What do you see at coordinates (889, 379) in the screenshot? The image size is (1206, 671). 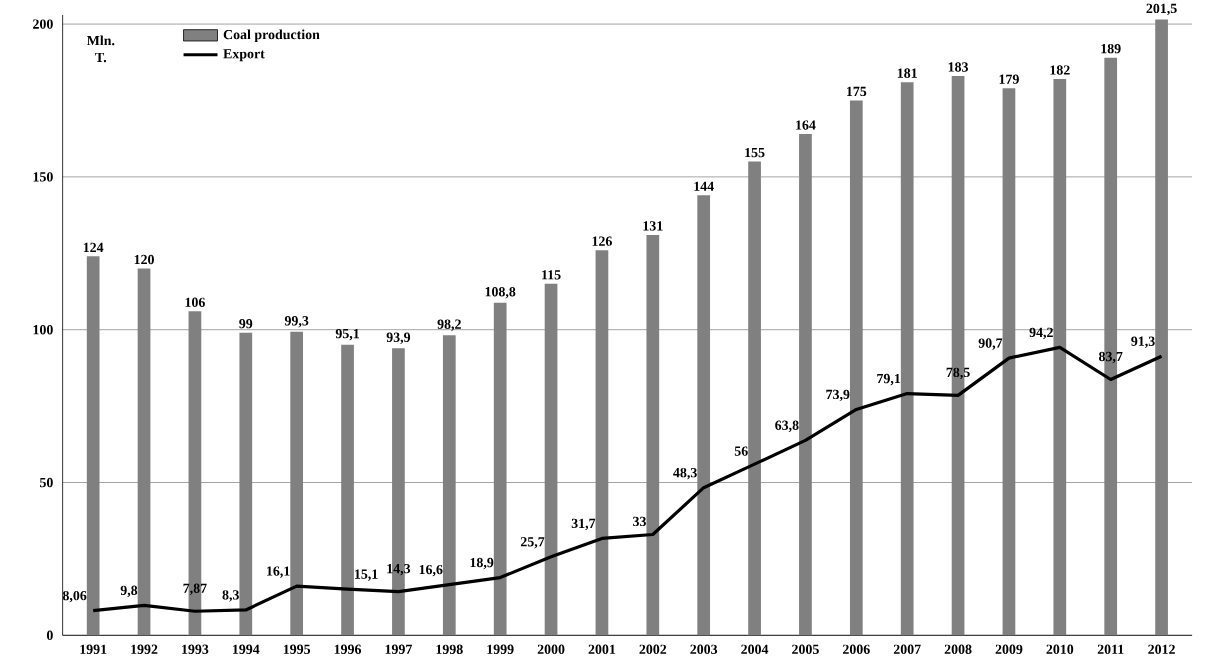 I see `data-label: 79,1` at bounding box center [889, 379].